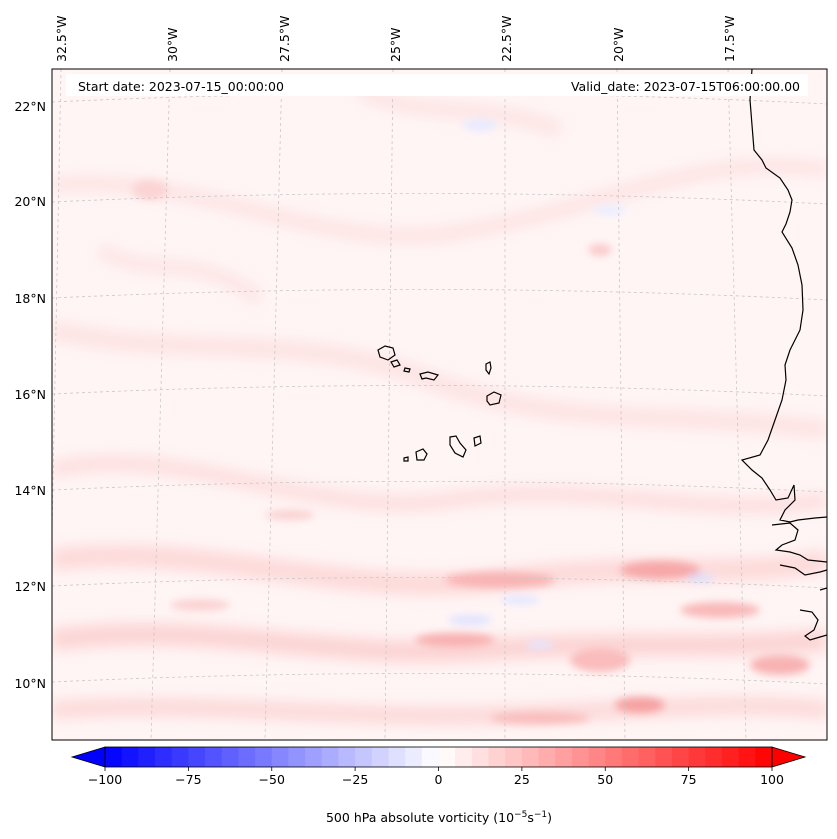 Image resolution: width=837 pixels, height=839 pixels. I want to click on island-boa-vista, so click(494, 398).